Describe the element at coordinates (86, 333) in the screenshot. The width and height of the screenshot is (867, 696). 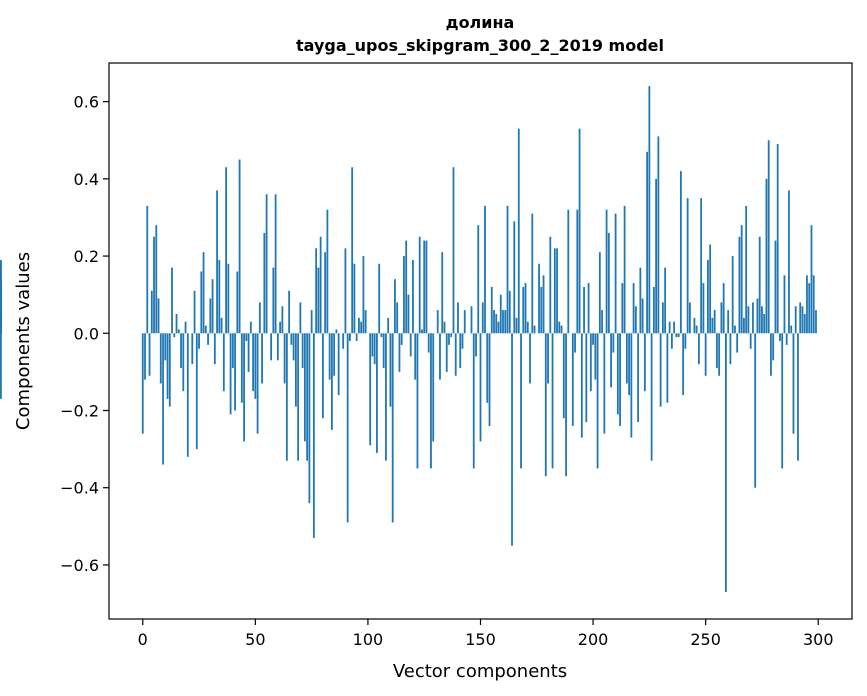
I see `y-tick-label: 0.0` at that location.